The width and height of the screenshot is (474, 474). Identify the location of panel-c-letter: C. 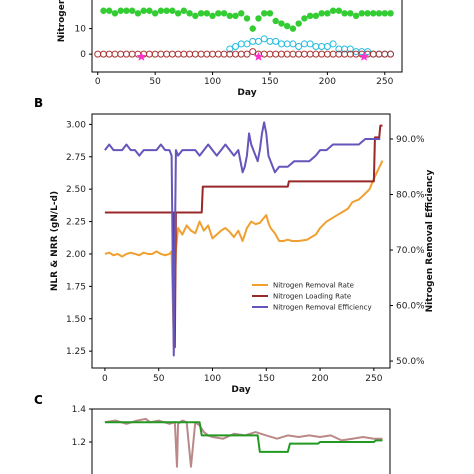
(38, 400).